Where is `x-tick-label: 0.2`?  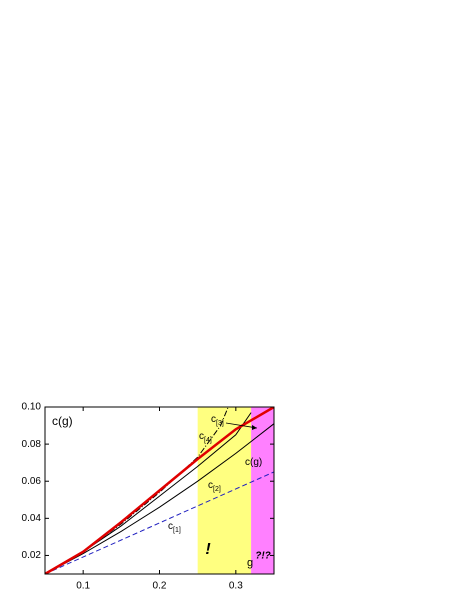 x-tick-label: 0.2 is located at coordinates (160, 586).